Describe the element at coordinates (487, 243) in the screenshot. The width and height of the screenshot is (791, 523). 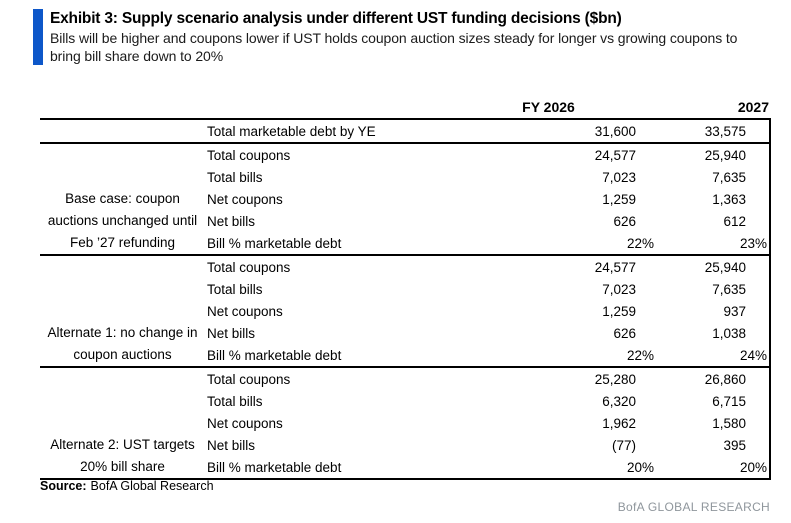
I see `table-row: Bill % marketable debt 22% 23%` at that location.